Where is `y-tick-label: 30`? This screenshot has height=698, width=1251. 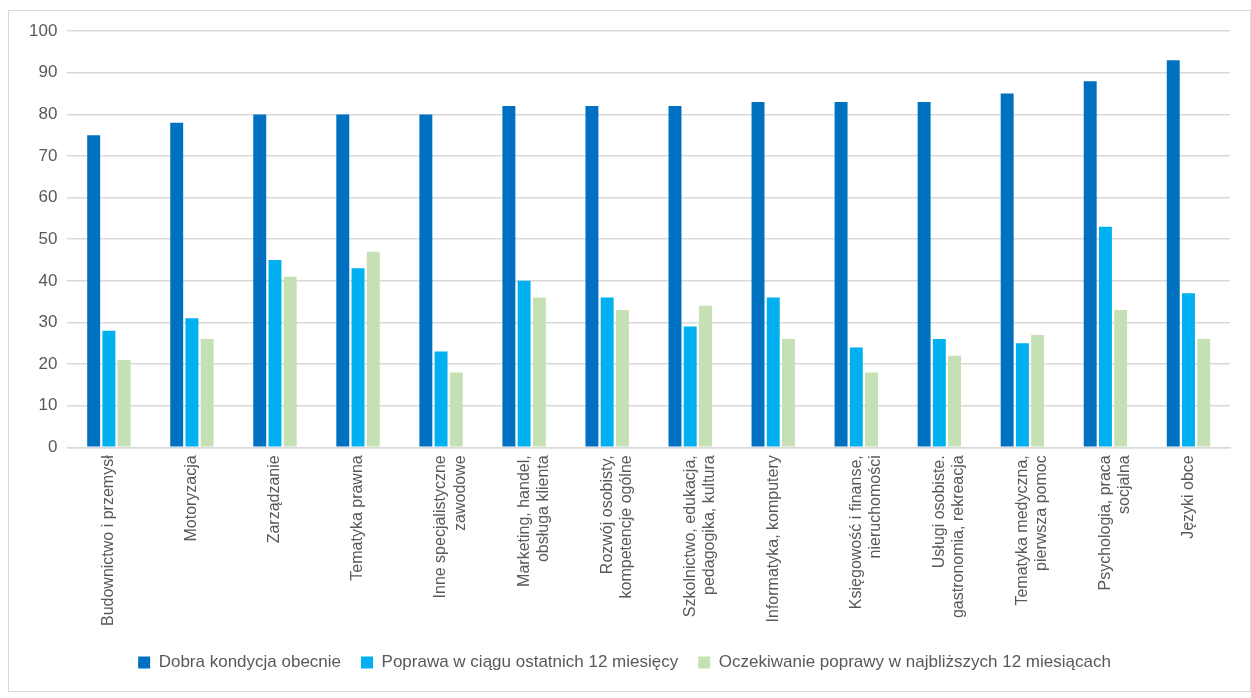
y-tick-label: 30 is located at coordinates (48, 322).